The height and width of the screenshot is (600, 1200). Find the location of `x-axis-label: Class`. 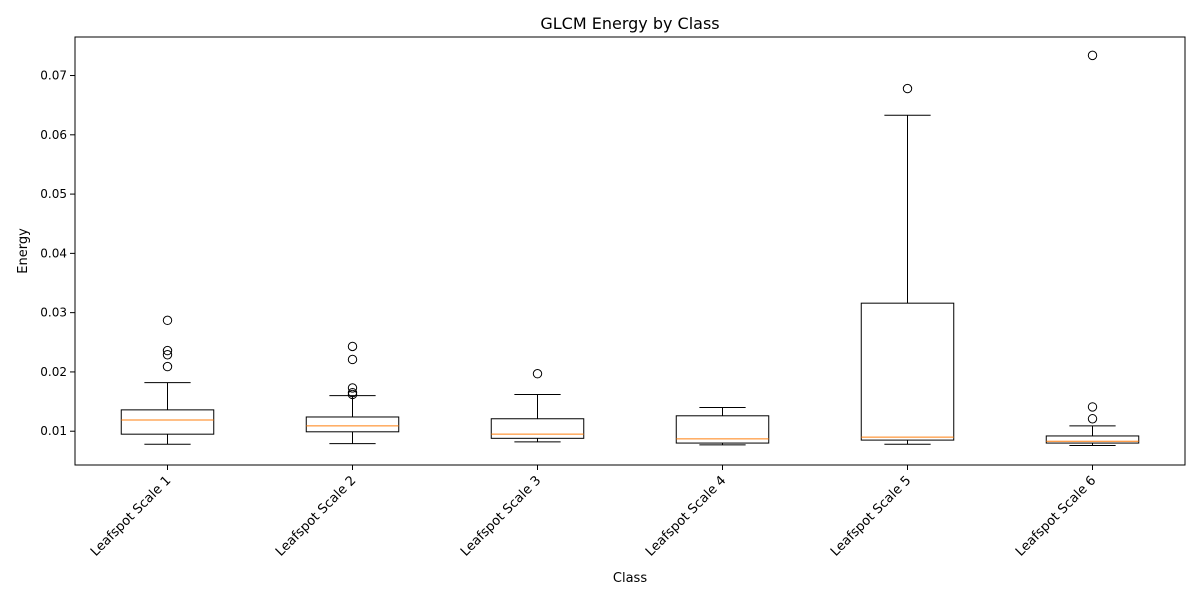

x-axis-label: Class is located at coordinates (630, 578).